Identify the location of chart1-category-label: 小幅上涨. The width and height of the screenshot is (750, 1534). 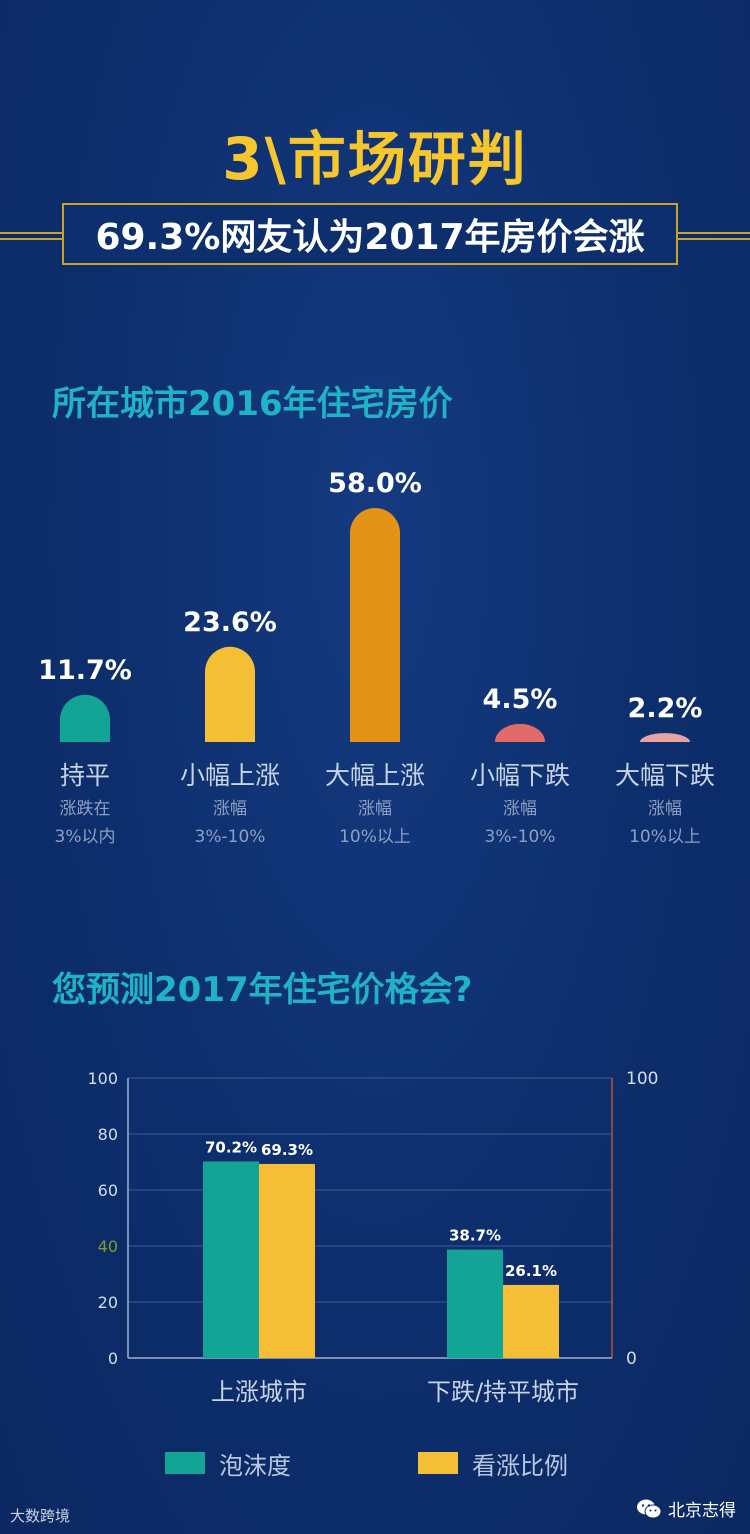
(230, 775).